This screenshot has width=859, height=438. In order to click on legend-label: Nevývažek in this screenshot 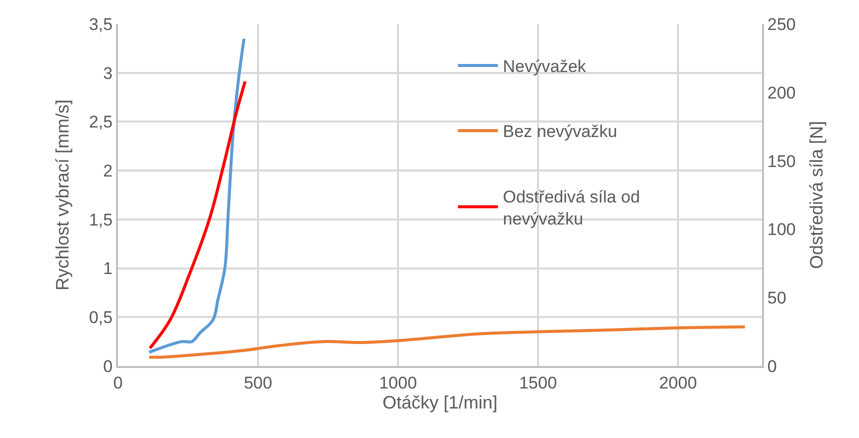, I will do `click(544, 66)`.